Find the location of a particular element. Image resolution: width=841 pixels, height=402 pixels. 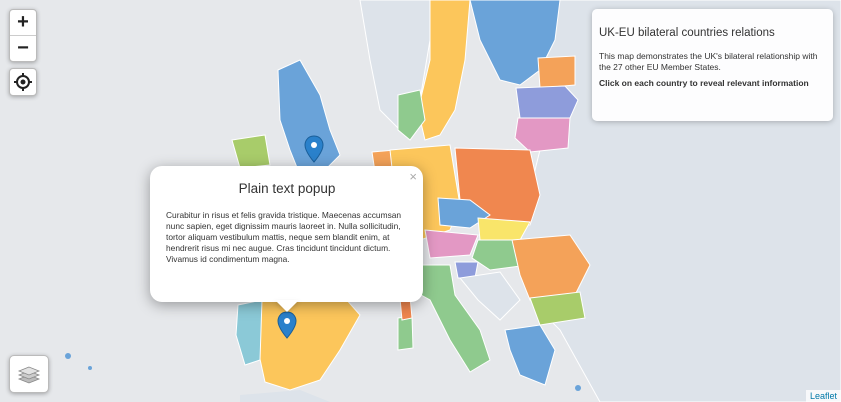

zoom-in-button: + is located at coordinates (23, 23).